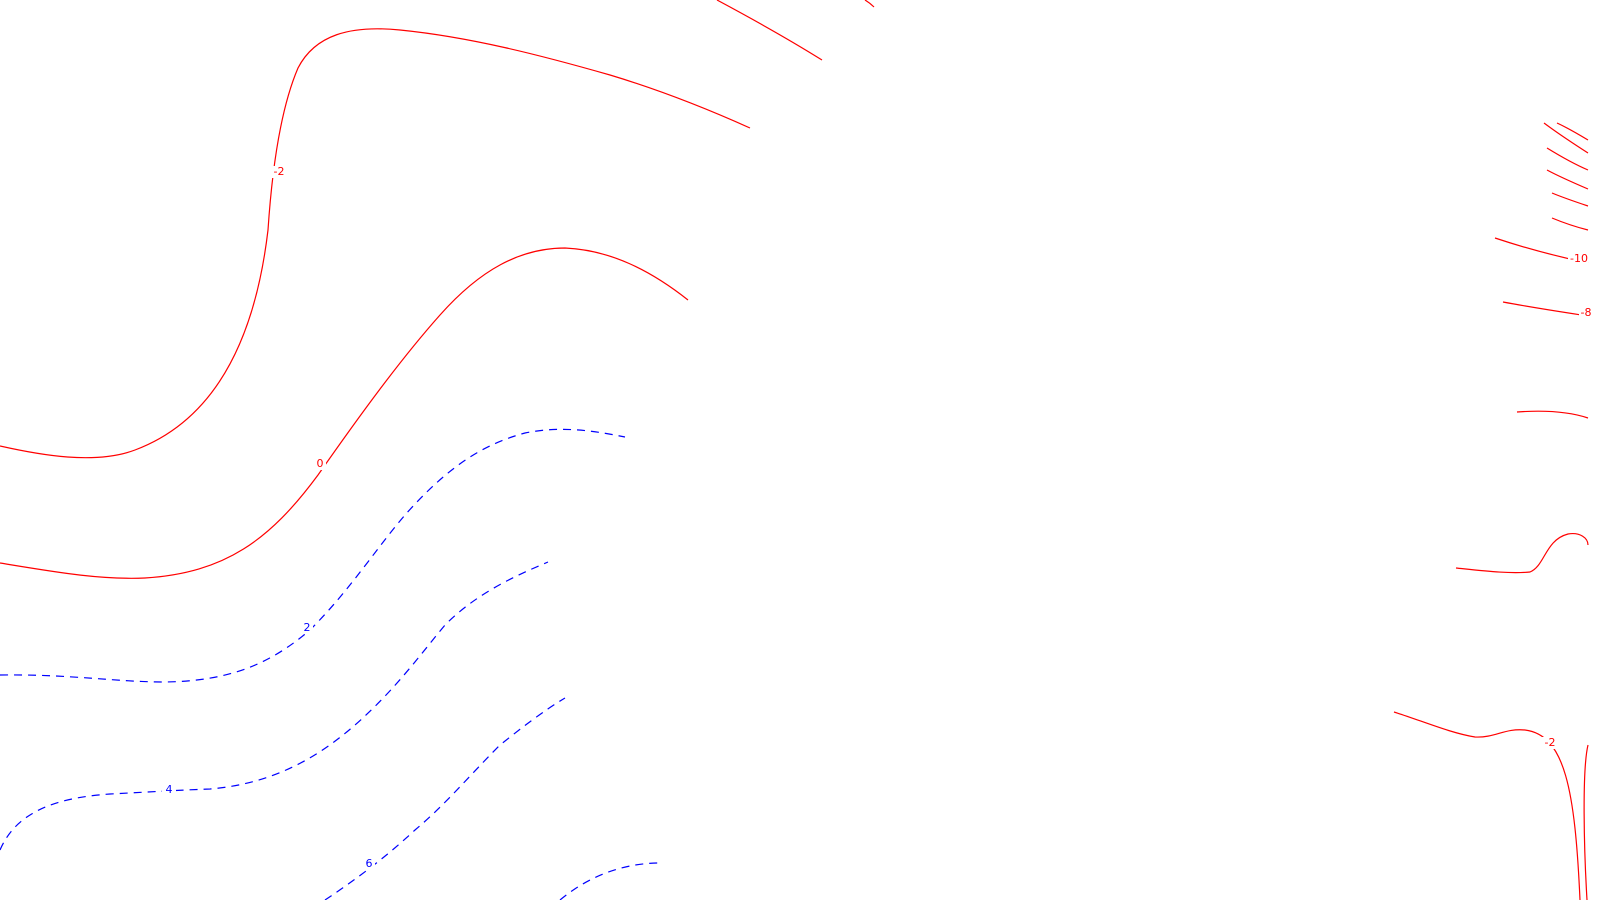 This screenshot has height=900, width=1600. Describe the element at coordinates (1567, 159) in the screenshot. I see `contour-line-minus-10-stack-c` at that location.